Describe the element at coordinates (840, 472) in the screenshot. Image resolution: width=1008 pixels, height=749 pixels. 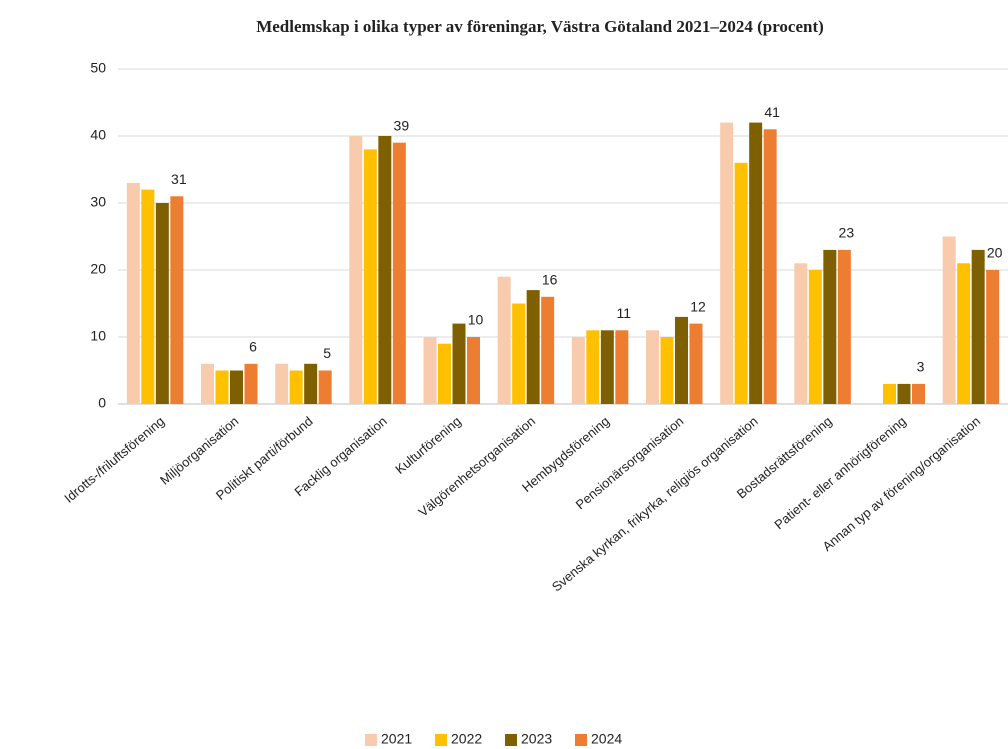
I see `x-tick-label: Patient- eller anhörigförening` at that location.